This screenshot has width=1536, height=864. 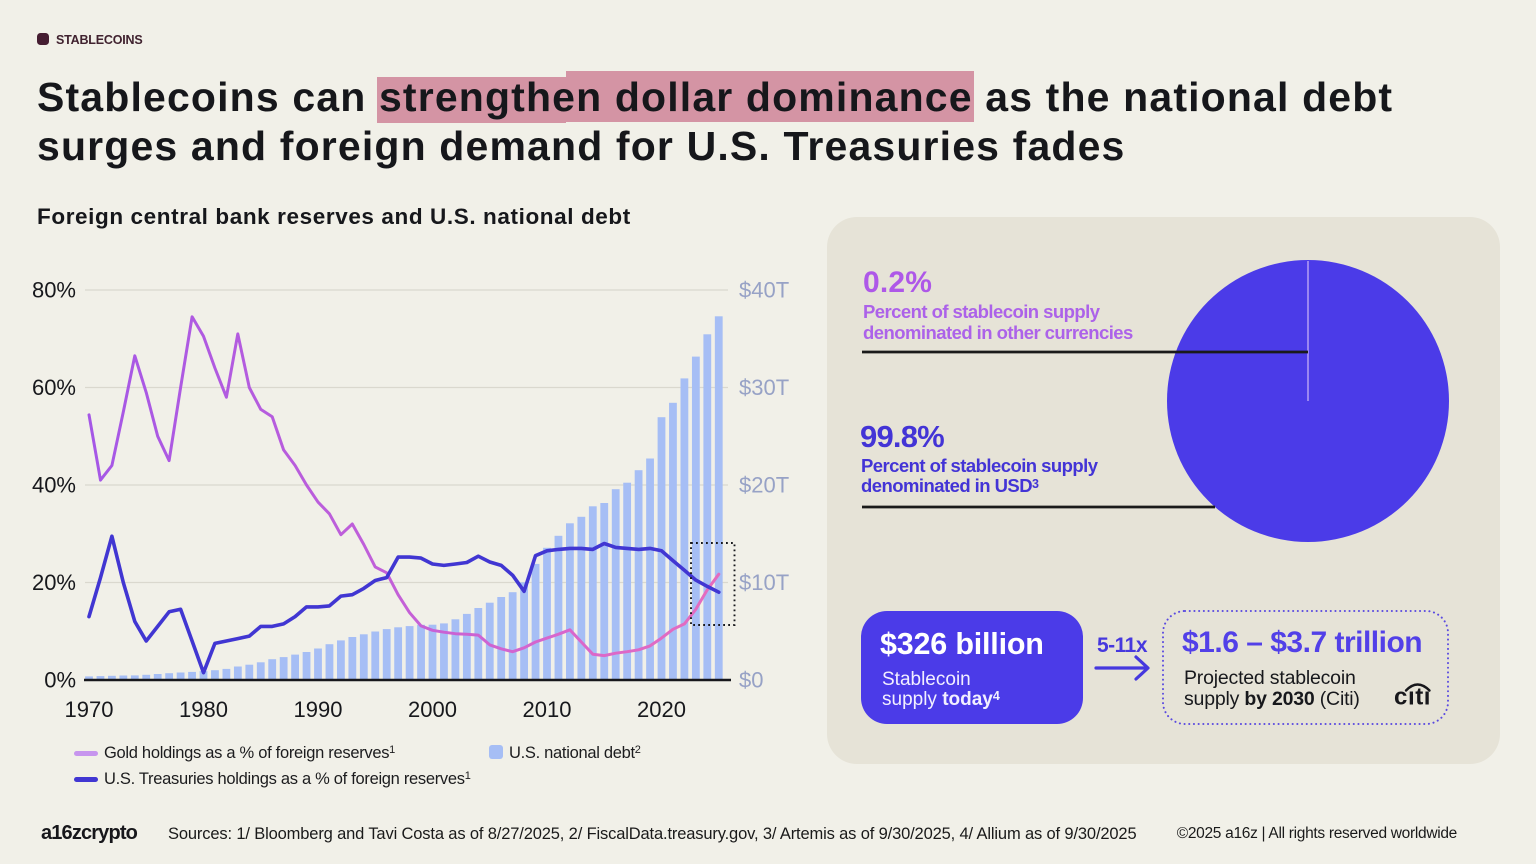 What do you see at coordinates (54, 582) in the screenshot?
I see `svg-text: 20%` at bounding box center [54, 582].